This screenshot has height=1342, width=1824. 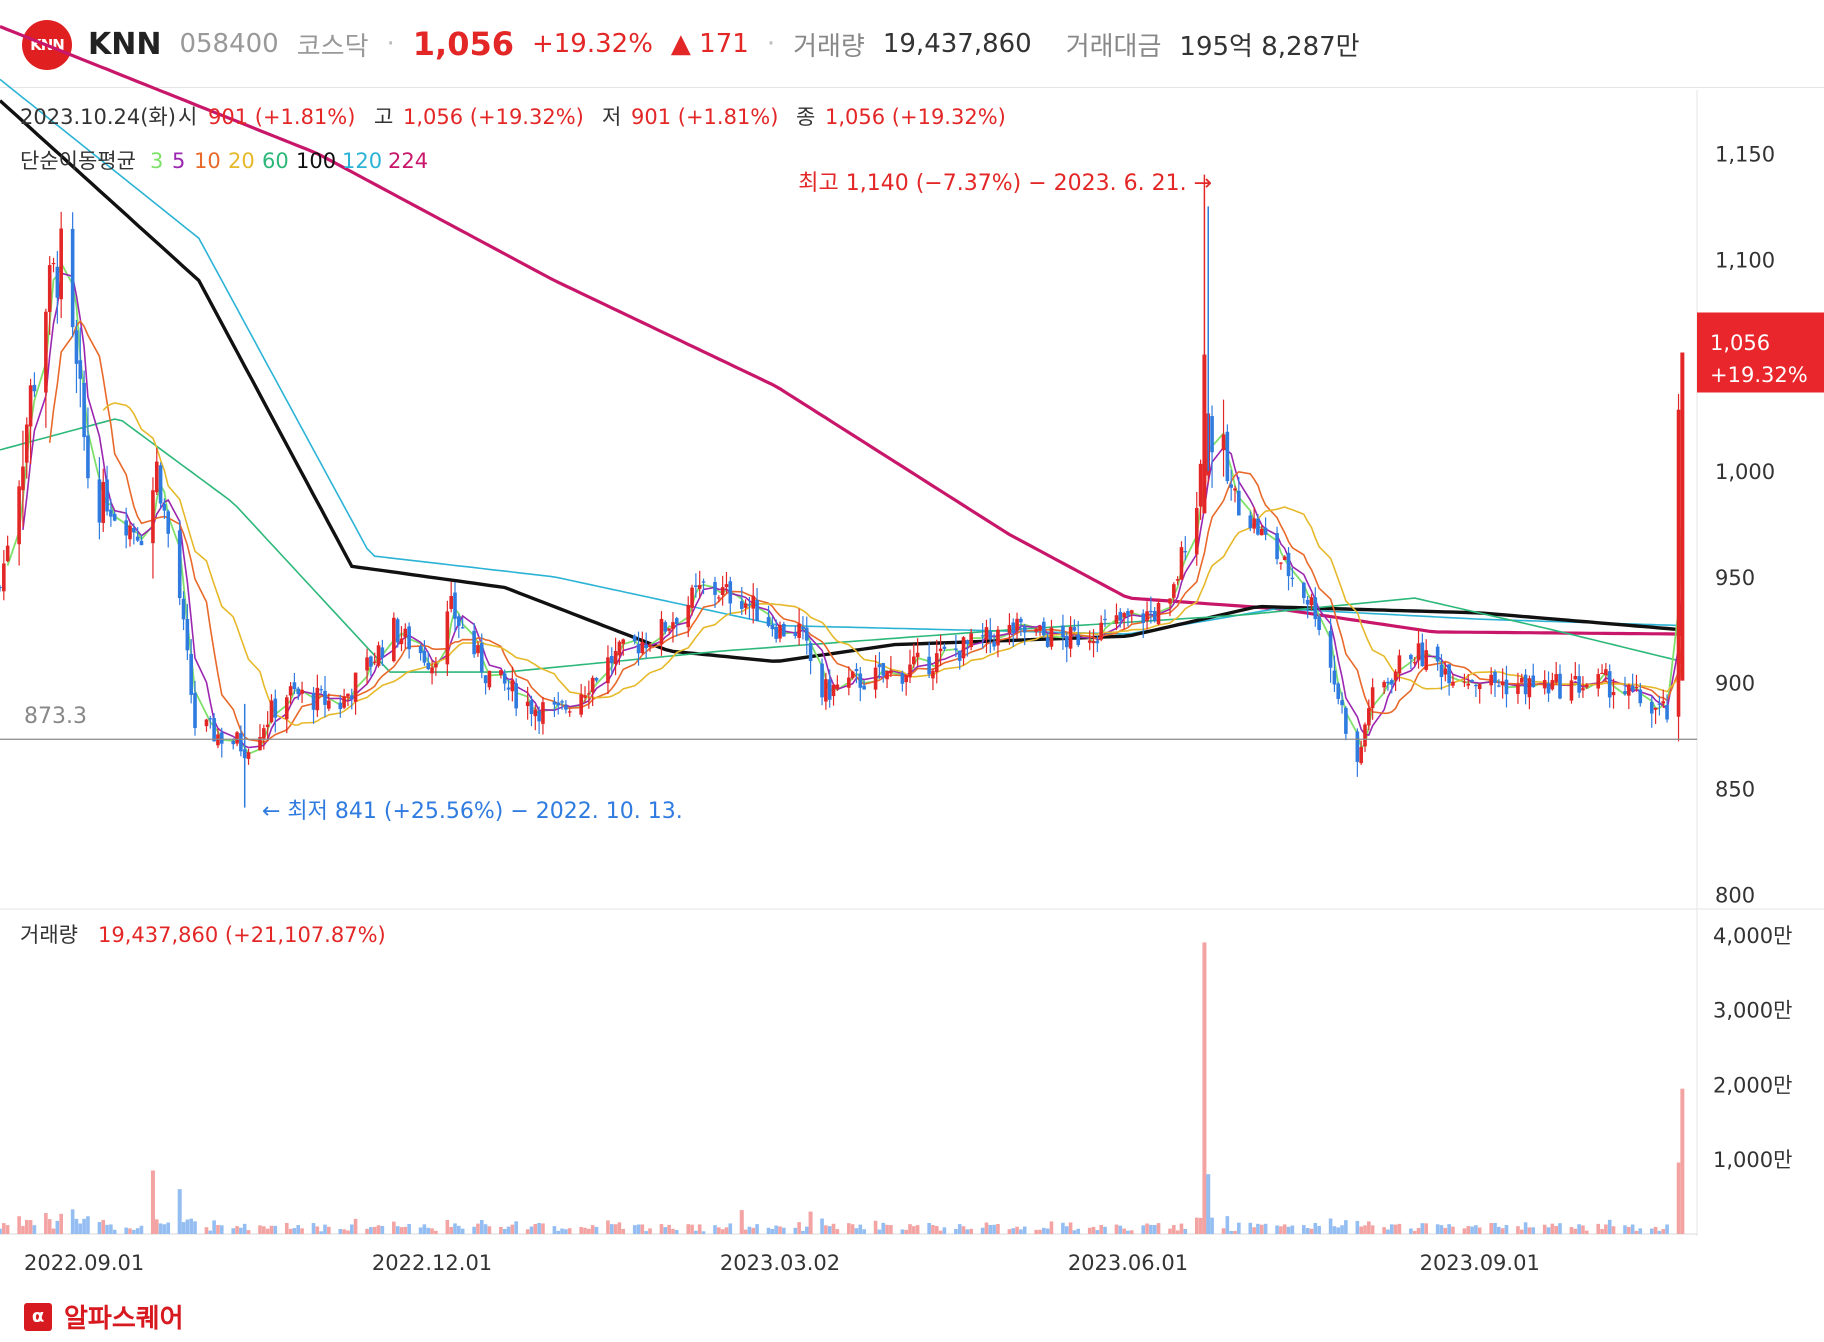 I want to click on stock-name: KNN, so click(x=125, y=44).